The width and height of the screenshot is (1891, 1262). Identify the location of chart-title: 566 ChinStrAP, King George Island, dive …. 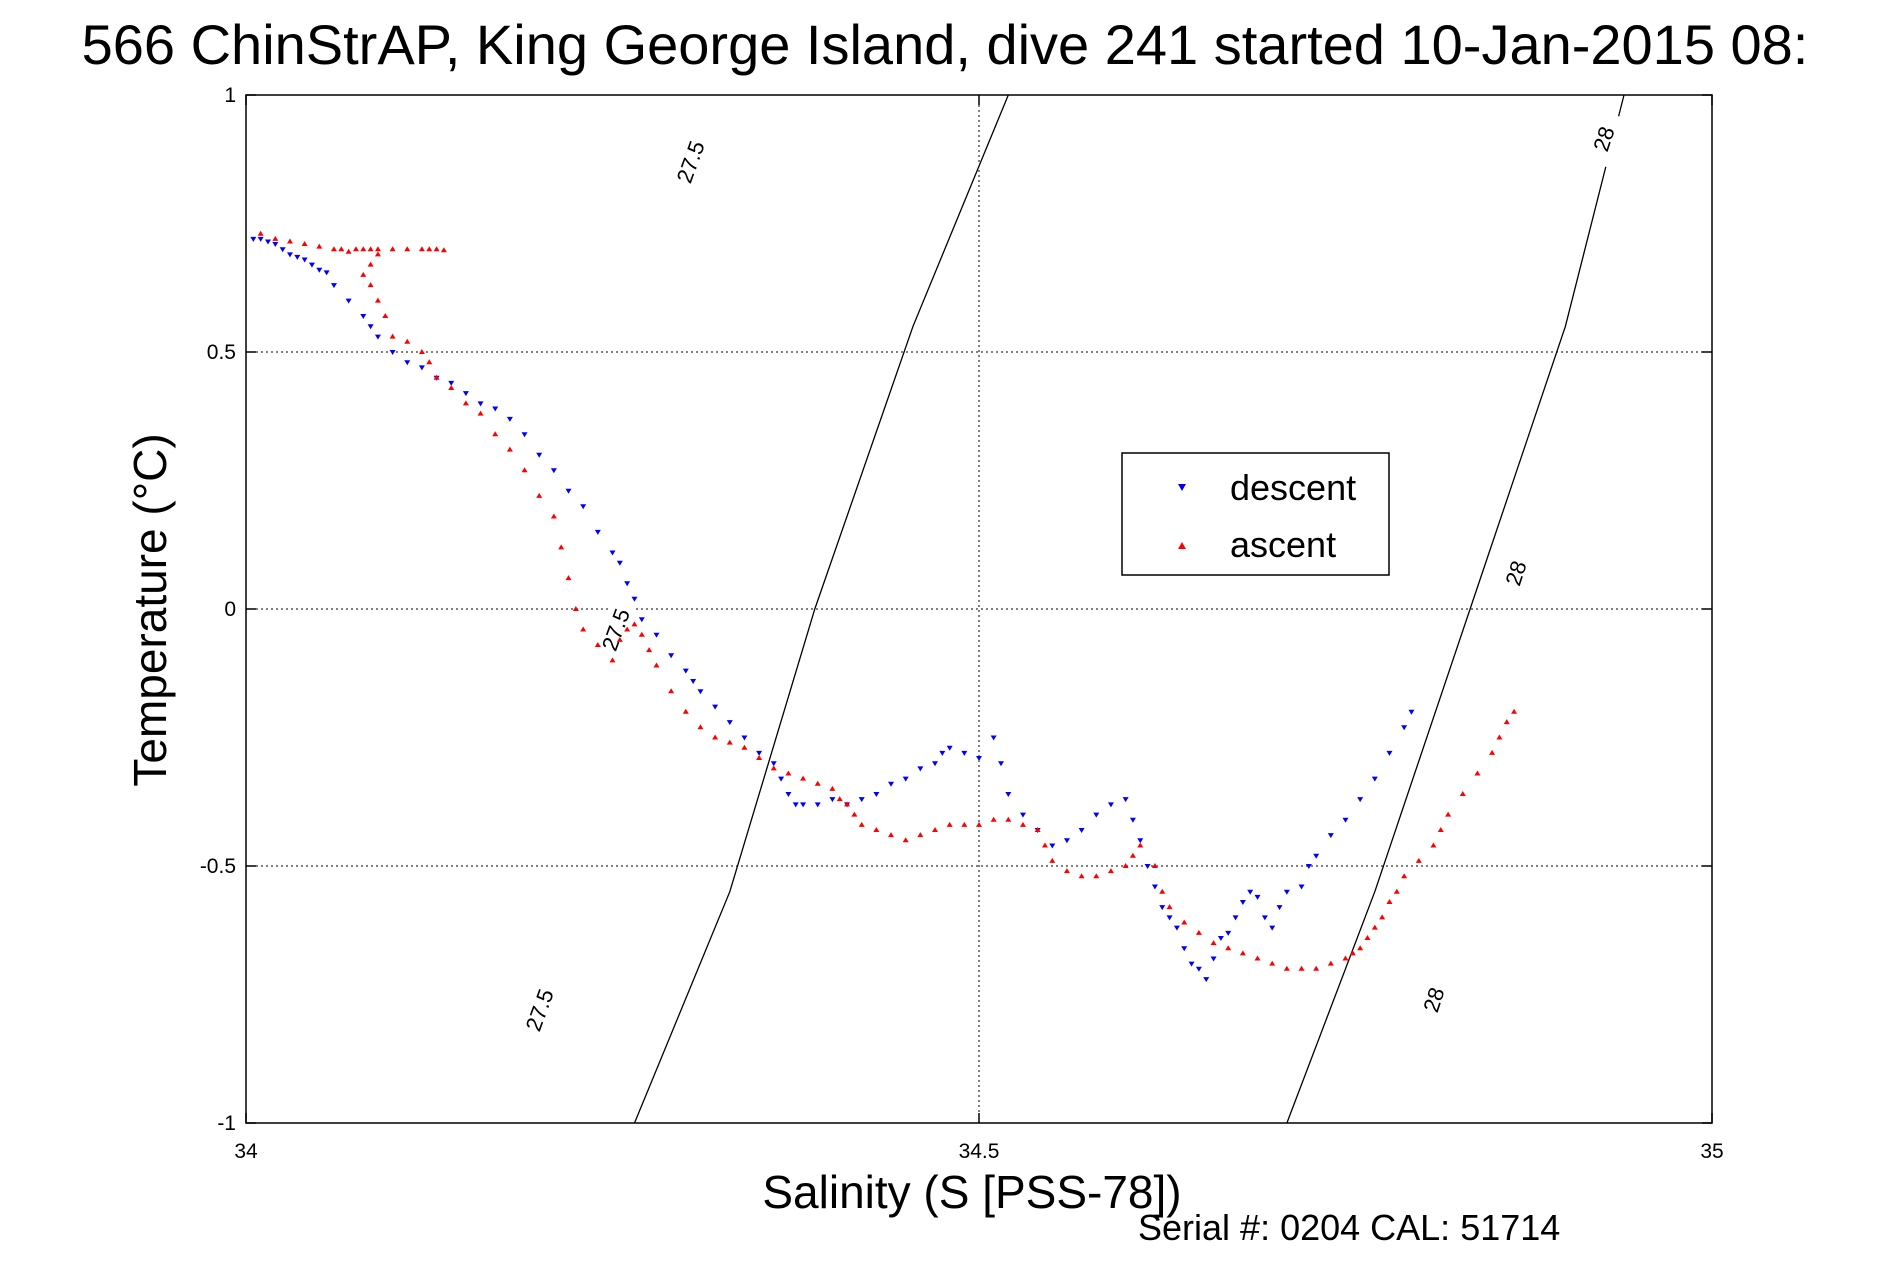
(945, 44).